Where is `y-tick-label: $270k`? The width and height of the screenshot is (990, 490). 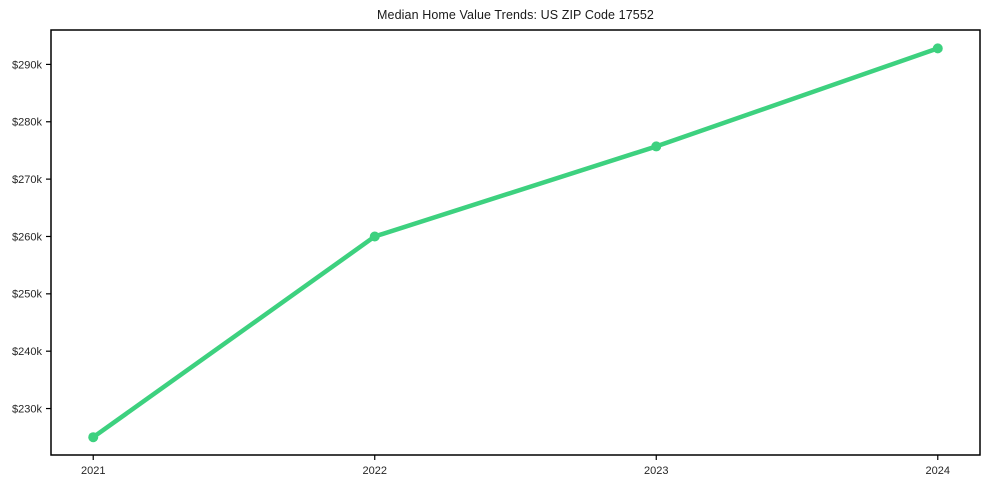 y-tick-label: $270k is located at coordinates (27, 180).